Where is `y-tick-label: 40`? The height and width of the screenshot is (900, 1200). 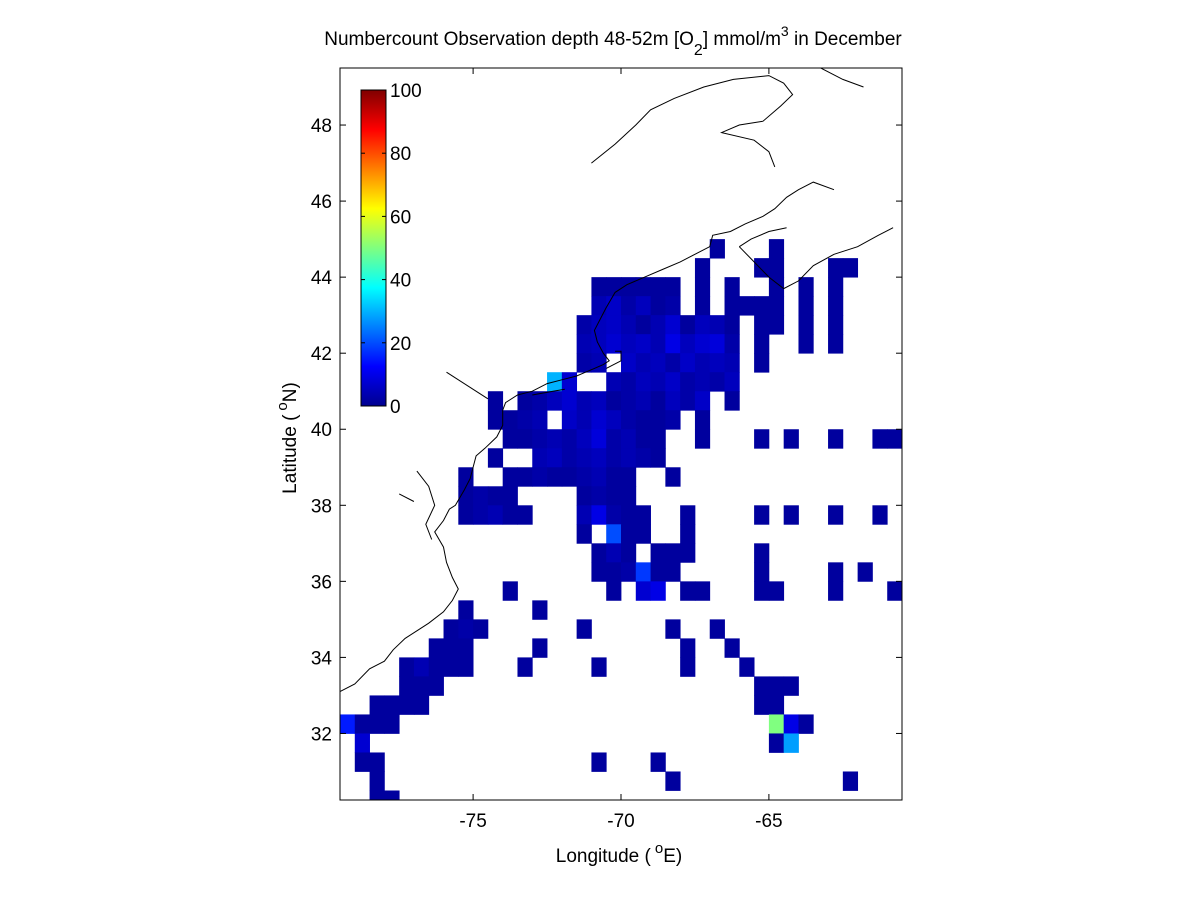 y-tick-label: 40 is located at coordinates (321, 430).